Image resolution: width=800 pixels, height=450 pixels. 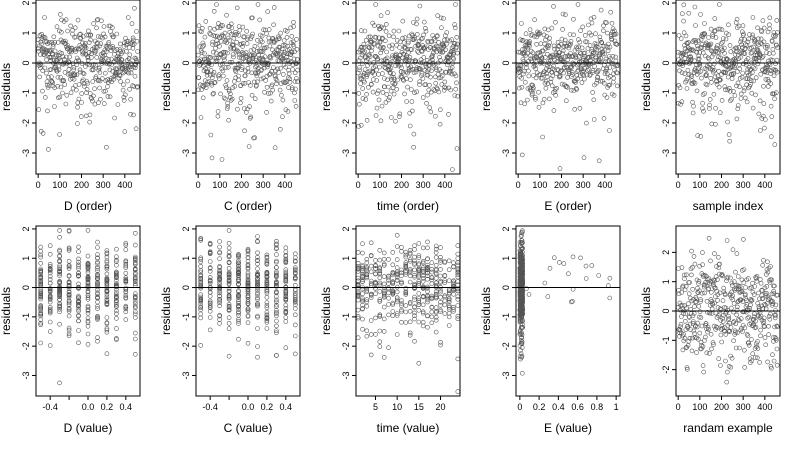 I want to click on y-tick-label: -1, so click(x=346, y=317).